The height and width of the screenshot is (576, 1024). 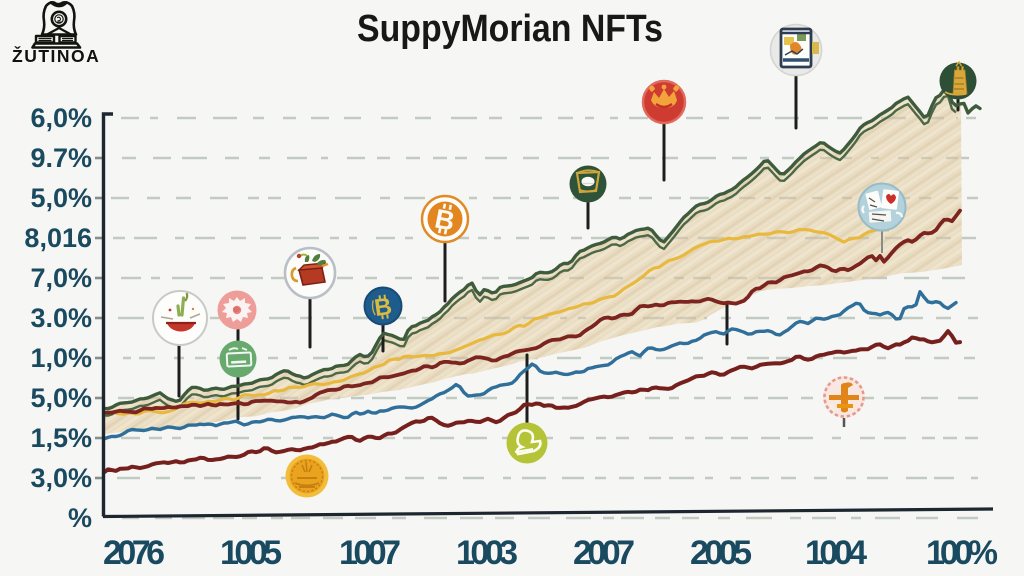 What do you see at coordinates (61, 358) in the screenshot?
I see `svg-text: 1,0%` at bounding box center [61, 358].